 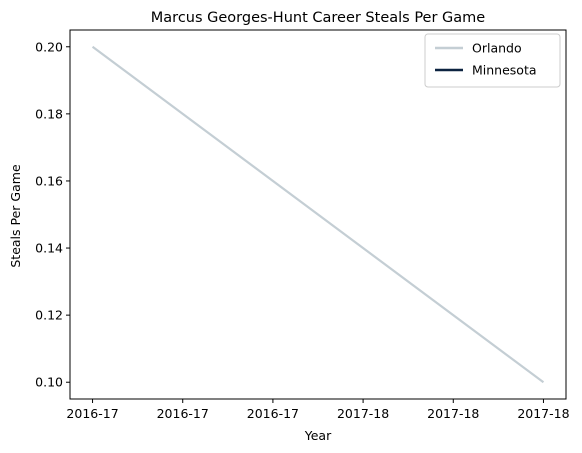 I want to click on y-tick-label: 0.10, so click(x=49, y=382).